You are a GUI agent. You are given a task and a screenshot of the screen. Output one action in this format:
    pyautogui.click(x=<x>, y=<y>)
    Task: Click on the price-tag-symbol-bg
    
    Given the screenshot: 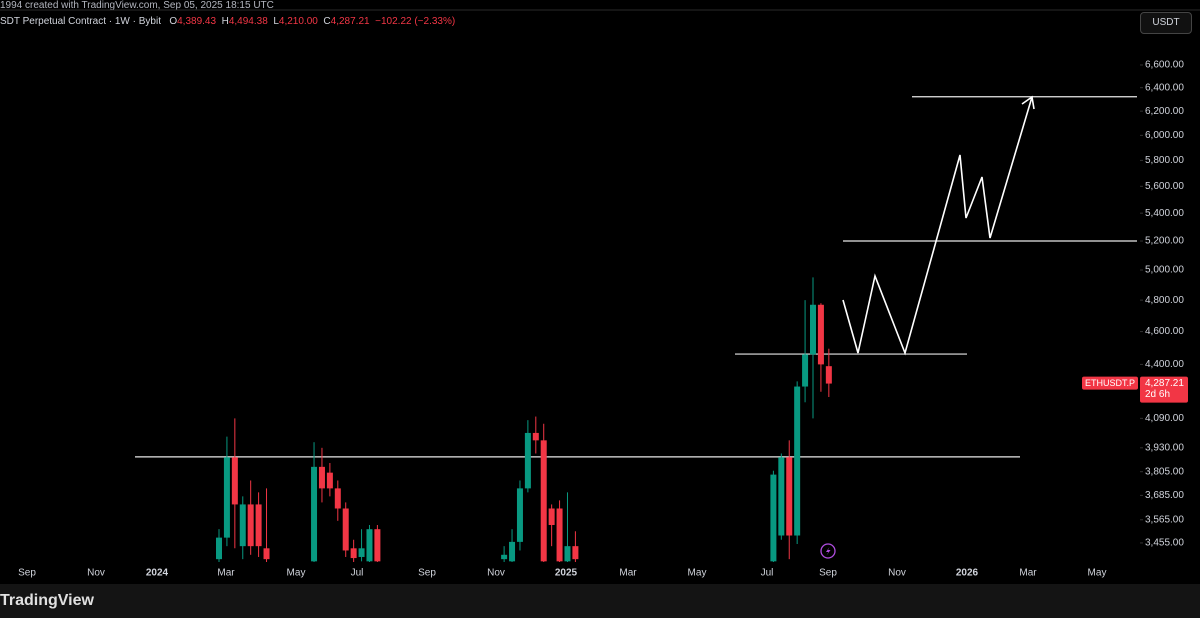 What is the action you would take?
    pyautogui.click(x=1110, y=383)
    